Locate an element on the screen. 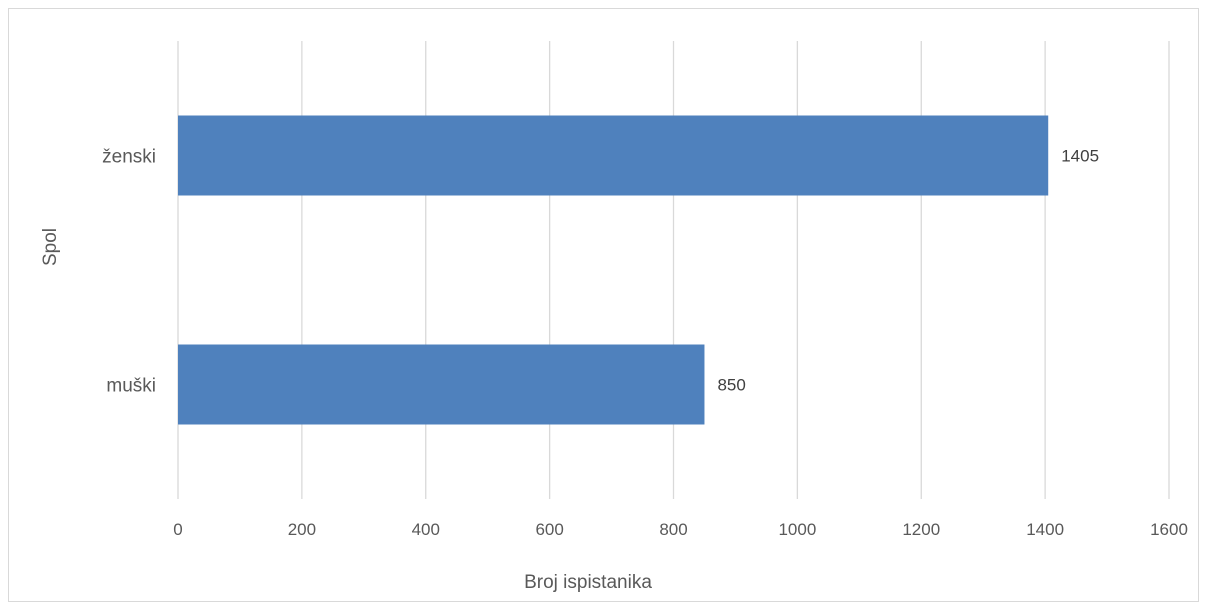  x-tick-label-0: 0 is located at coordinates (177, 529).